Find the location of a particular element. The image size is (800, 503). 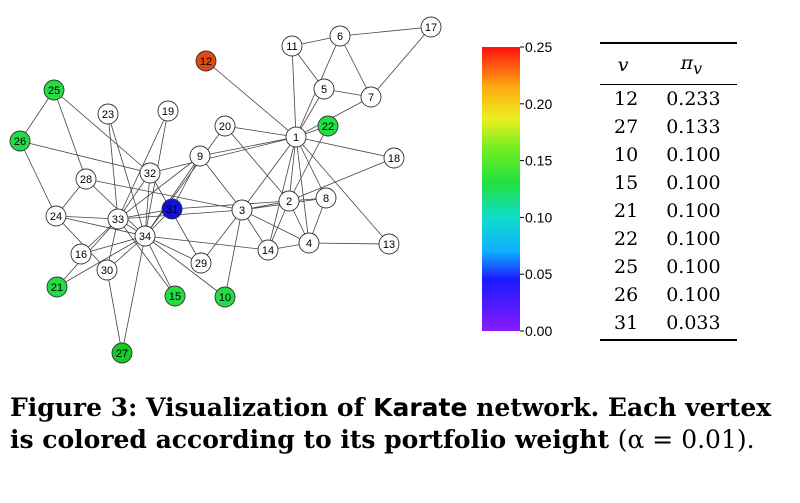

node-15: 15 is located at coordinates (175, 296).